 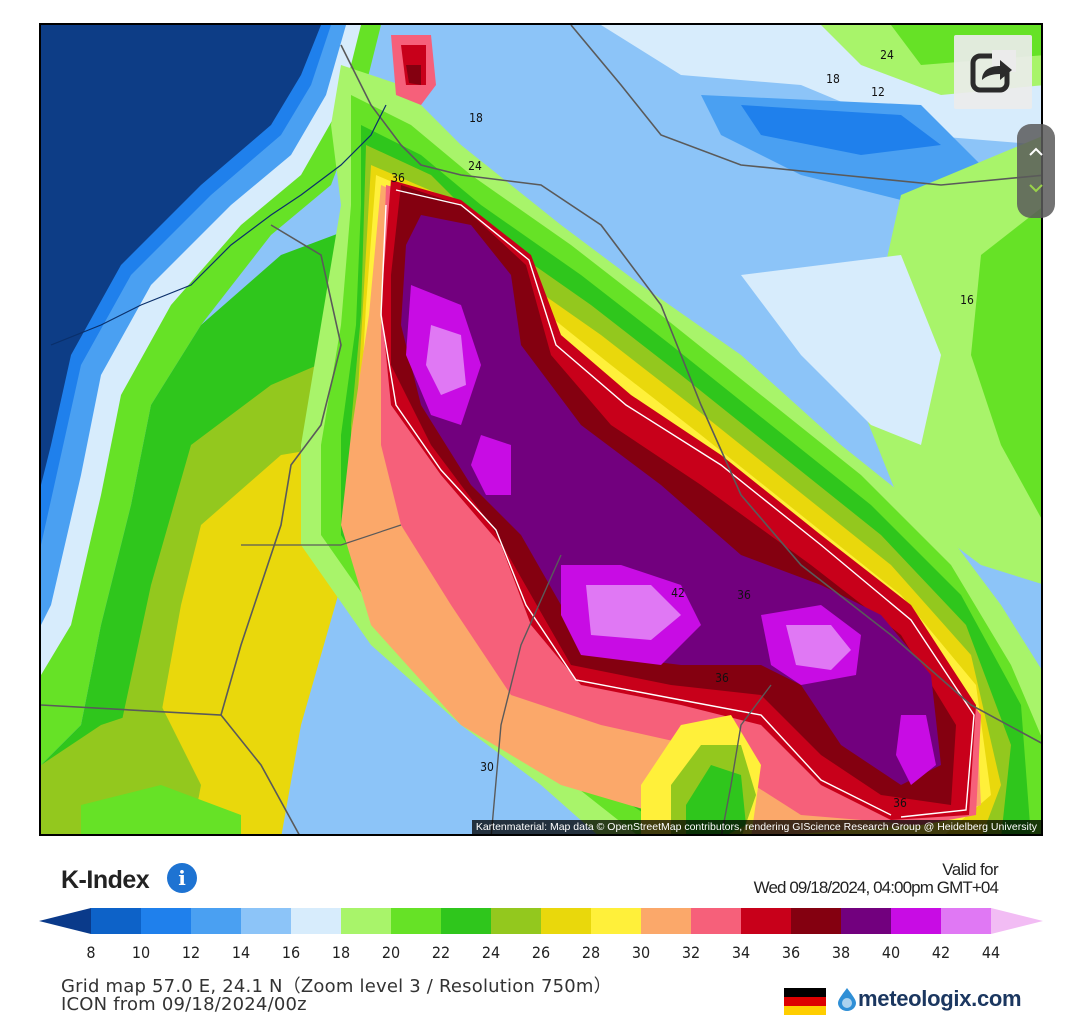 What do you see at coordinates (141, 952) in the screenshot?
I see `scale-tick-label: 10` at bounding box center [141, 952].